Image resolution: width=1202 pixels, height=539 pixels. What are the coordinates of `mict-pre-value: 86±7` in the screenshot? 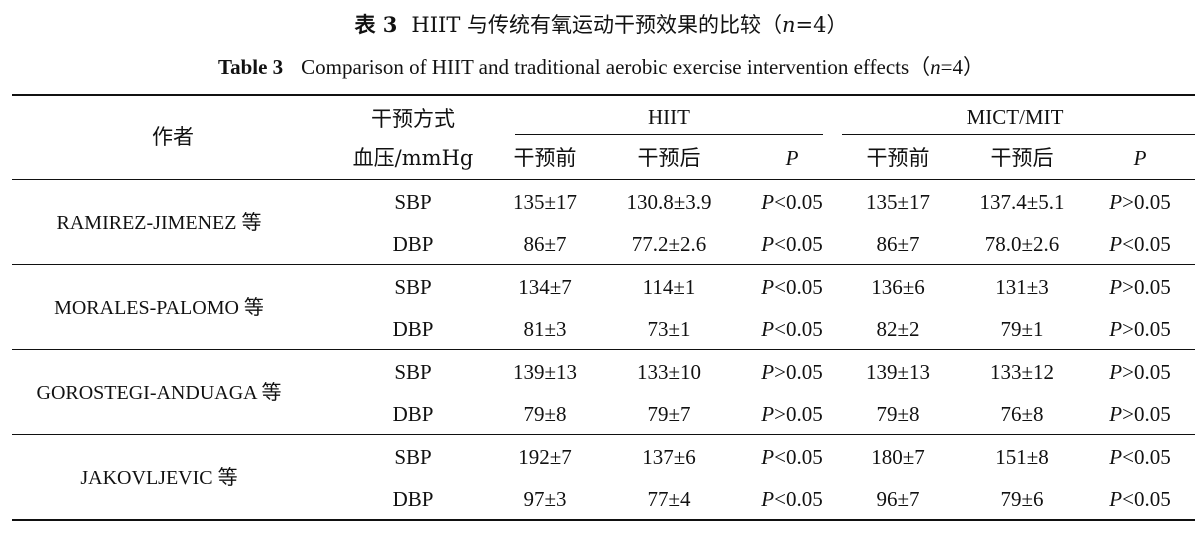 It's located at (898, 244).